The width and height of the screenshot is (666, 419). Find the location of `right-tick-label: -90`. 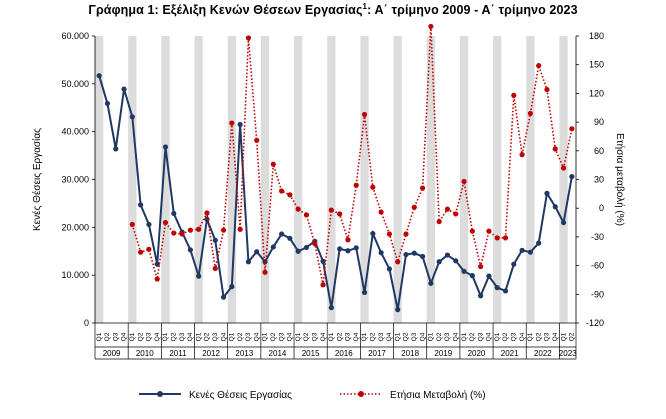

right-tick-label: -90 is located at coordinates (597, 294).